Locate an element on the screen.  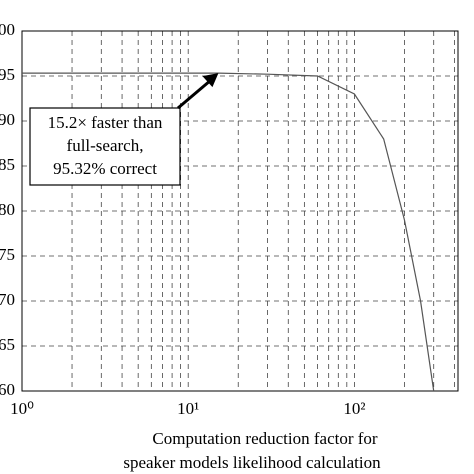
y-tick-label: 75 is located at coordinates (7, 254).